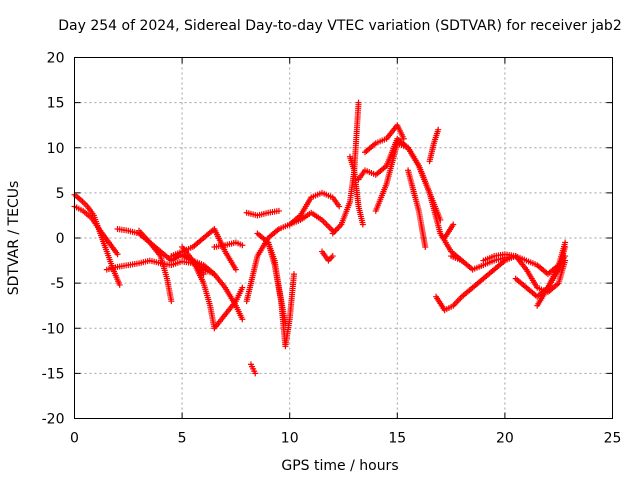  What do you see at coordinates (434, 145) in the screenshot?
I see `series-w` at bounding box center [434, 145].